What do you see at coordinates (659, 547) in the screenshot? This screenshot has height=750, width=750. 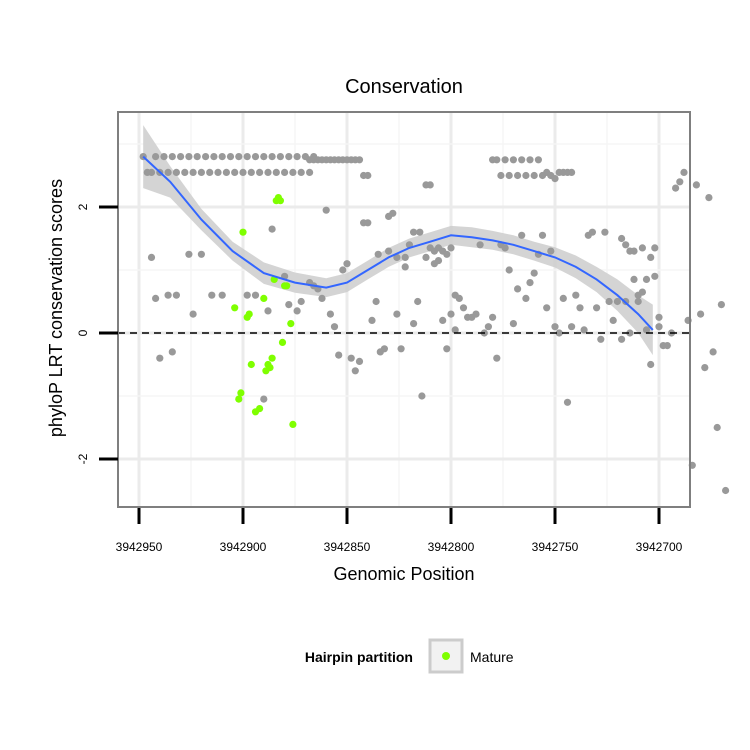 I see `x-tick-label: 3942700` at bounding box center [659, 547].